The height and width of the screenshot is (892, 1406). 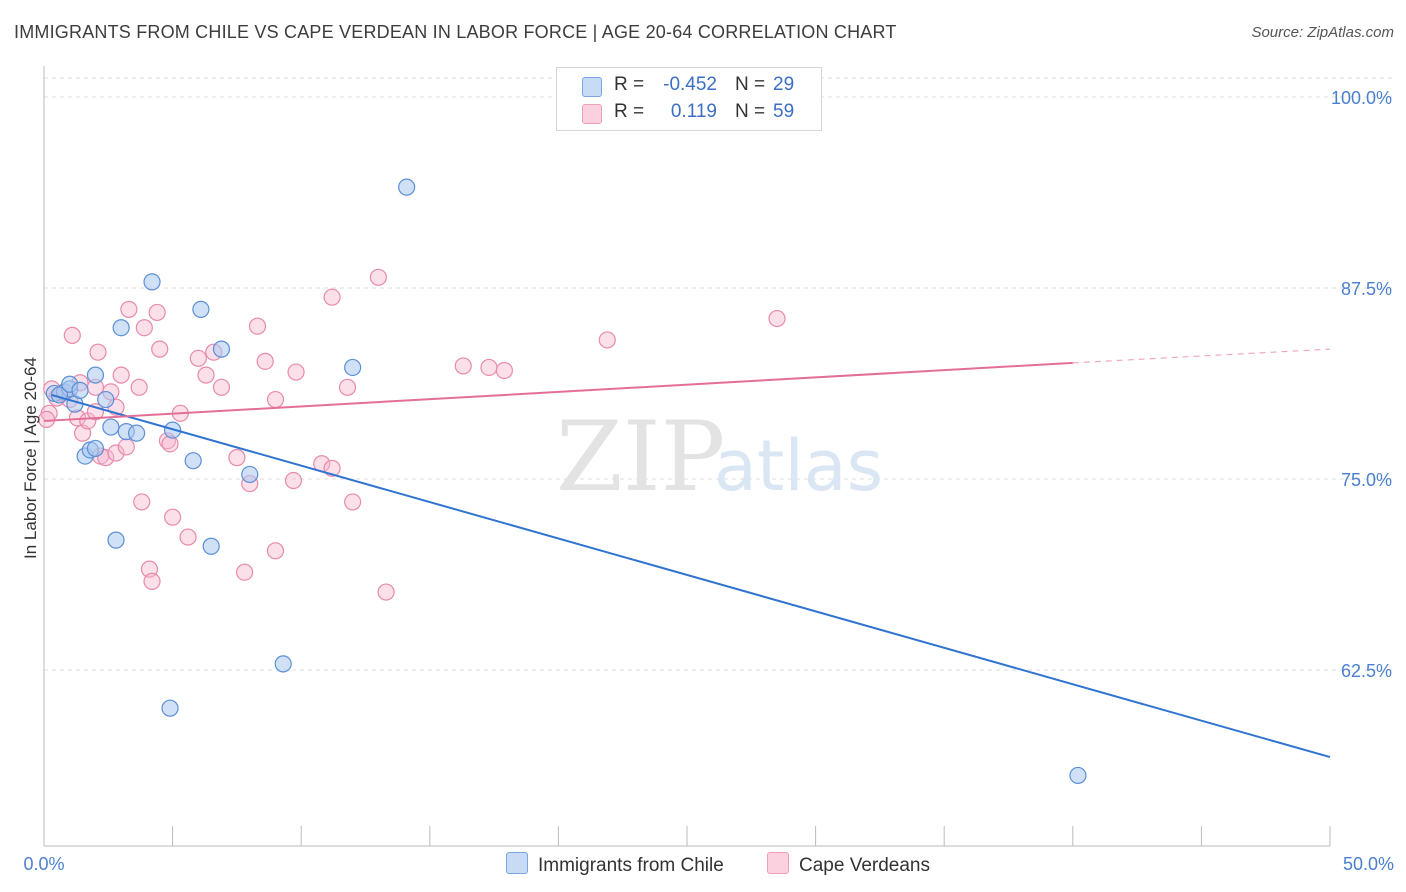 What do you see at coordinates (693, 111) in the screenshot?
I see `legend-r-value: 0.119` at bounding box center [693, 111].